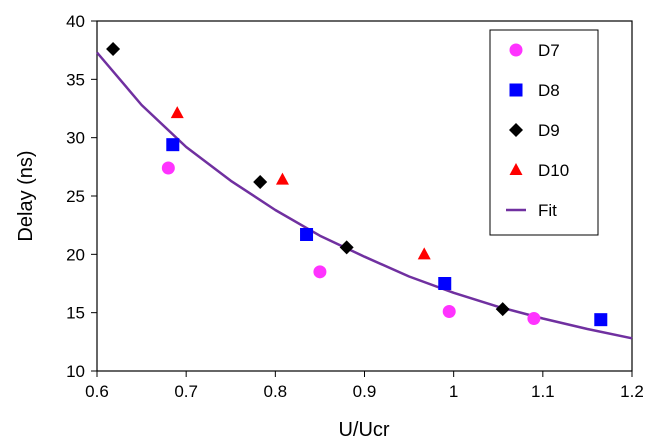 The width and height of the screenshot is (649, 445). What do you see at coordinates (543, 391) in the screenshot?
I see `x-tick-label: 1.1` at bounding box center [543, 391].